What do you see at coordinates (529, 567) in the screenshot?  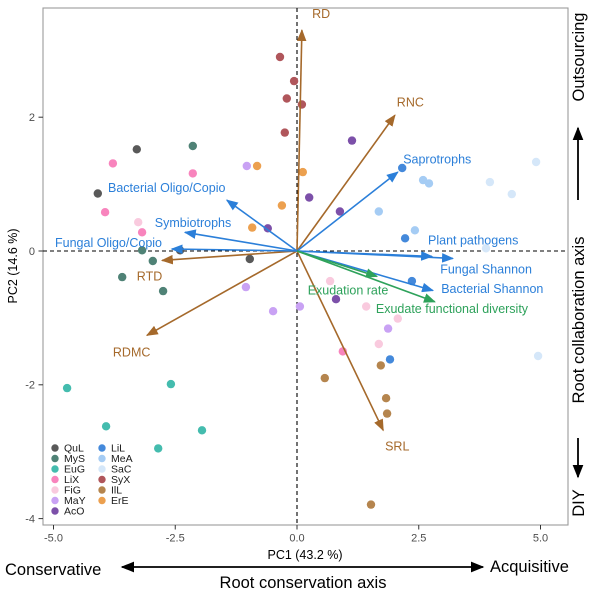 I see `bottom-right-annotation: Acquisitive` at bounding box center [529, 567].